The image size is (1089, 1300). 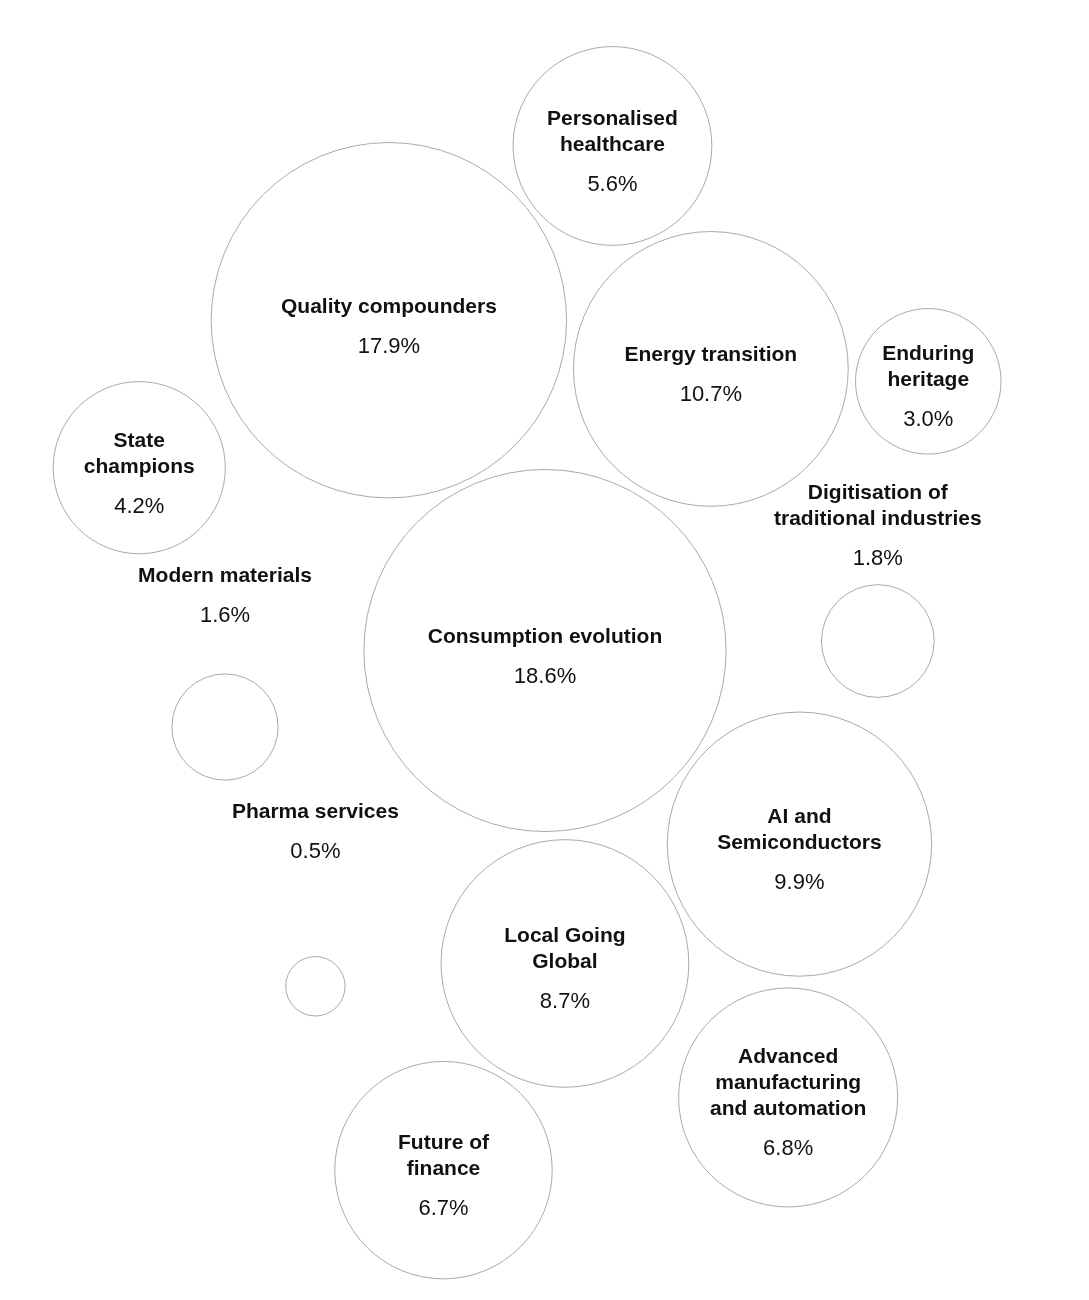 What do you see at coordinates (612, 130) in the screenshot?
I see `category-label: Personalised healthcare` at bounding box center [612, 130].